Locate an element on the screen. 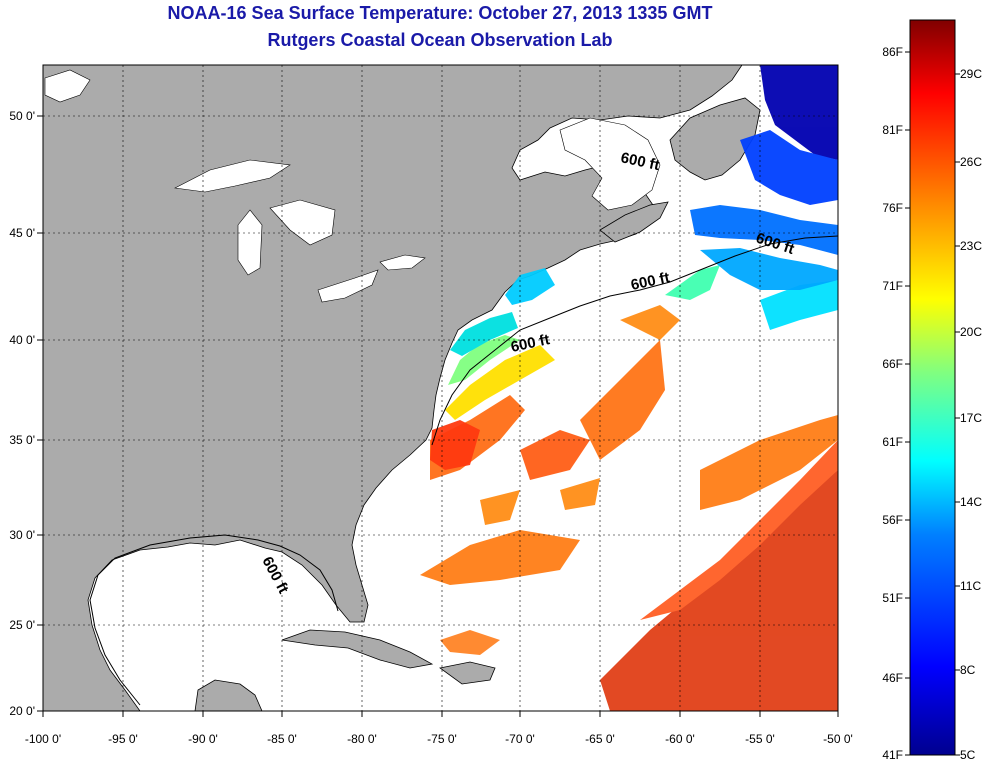  colorbar-f-label: 51F is located at coordinates (892, 598).